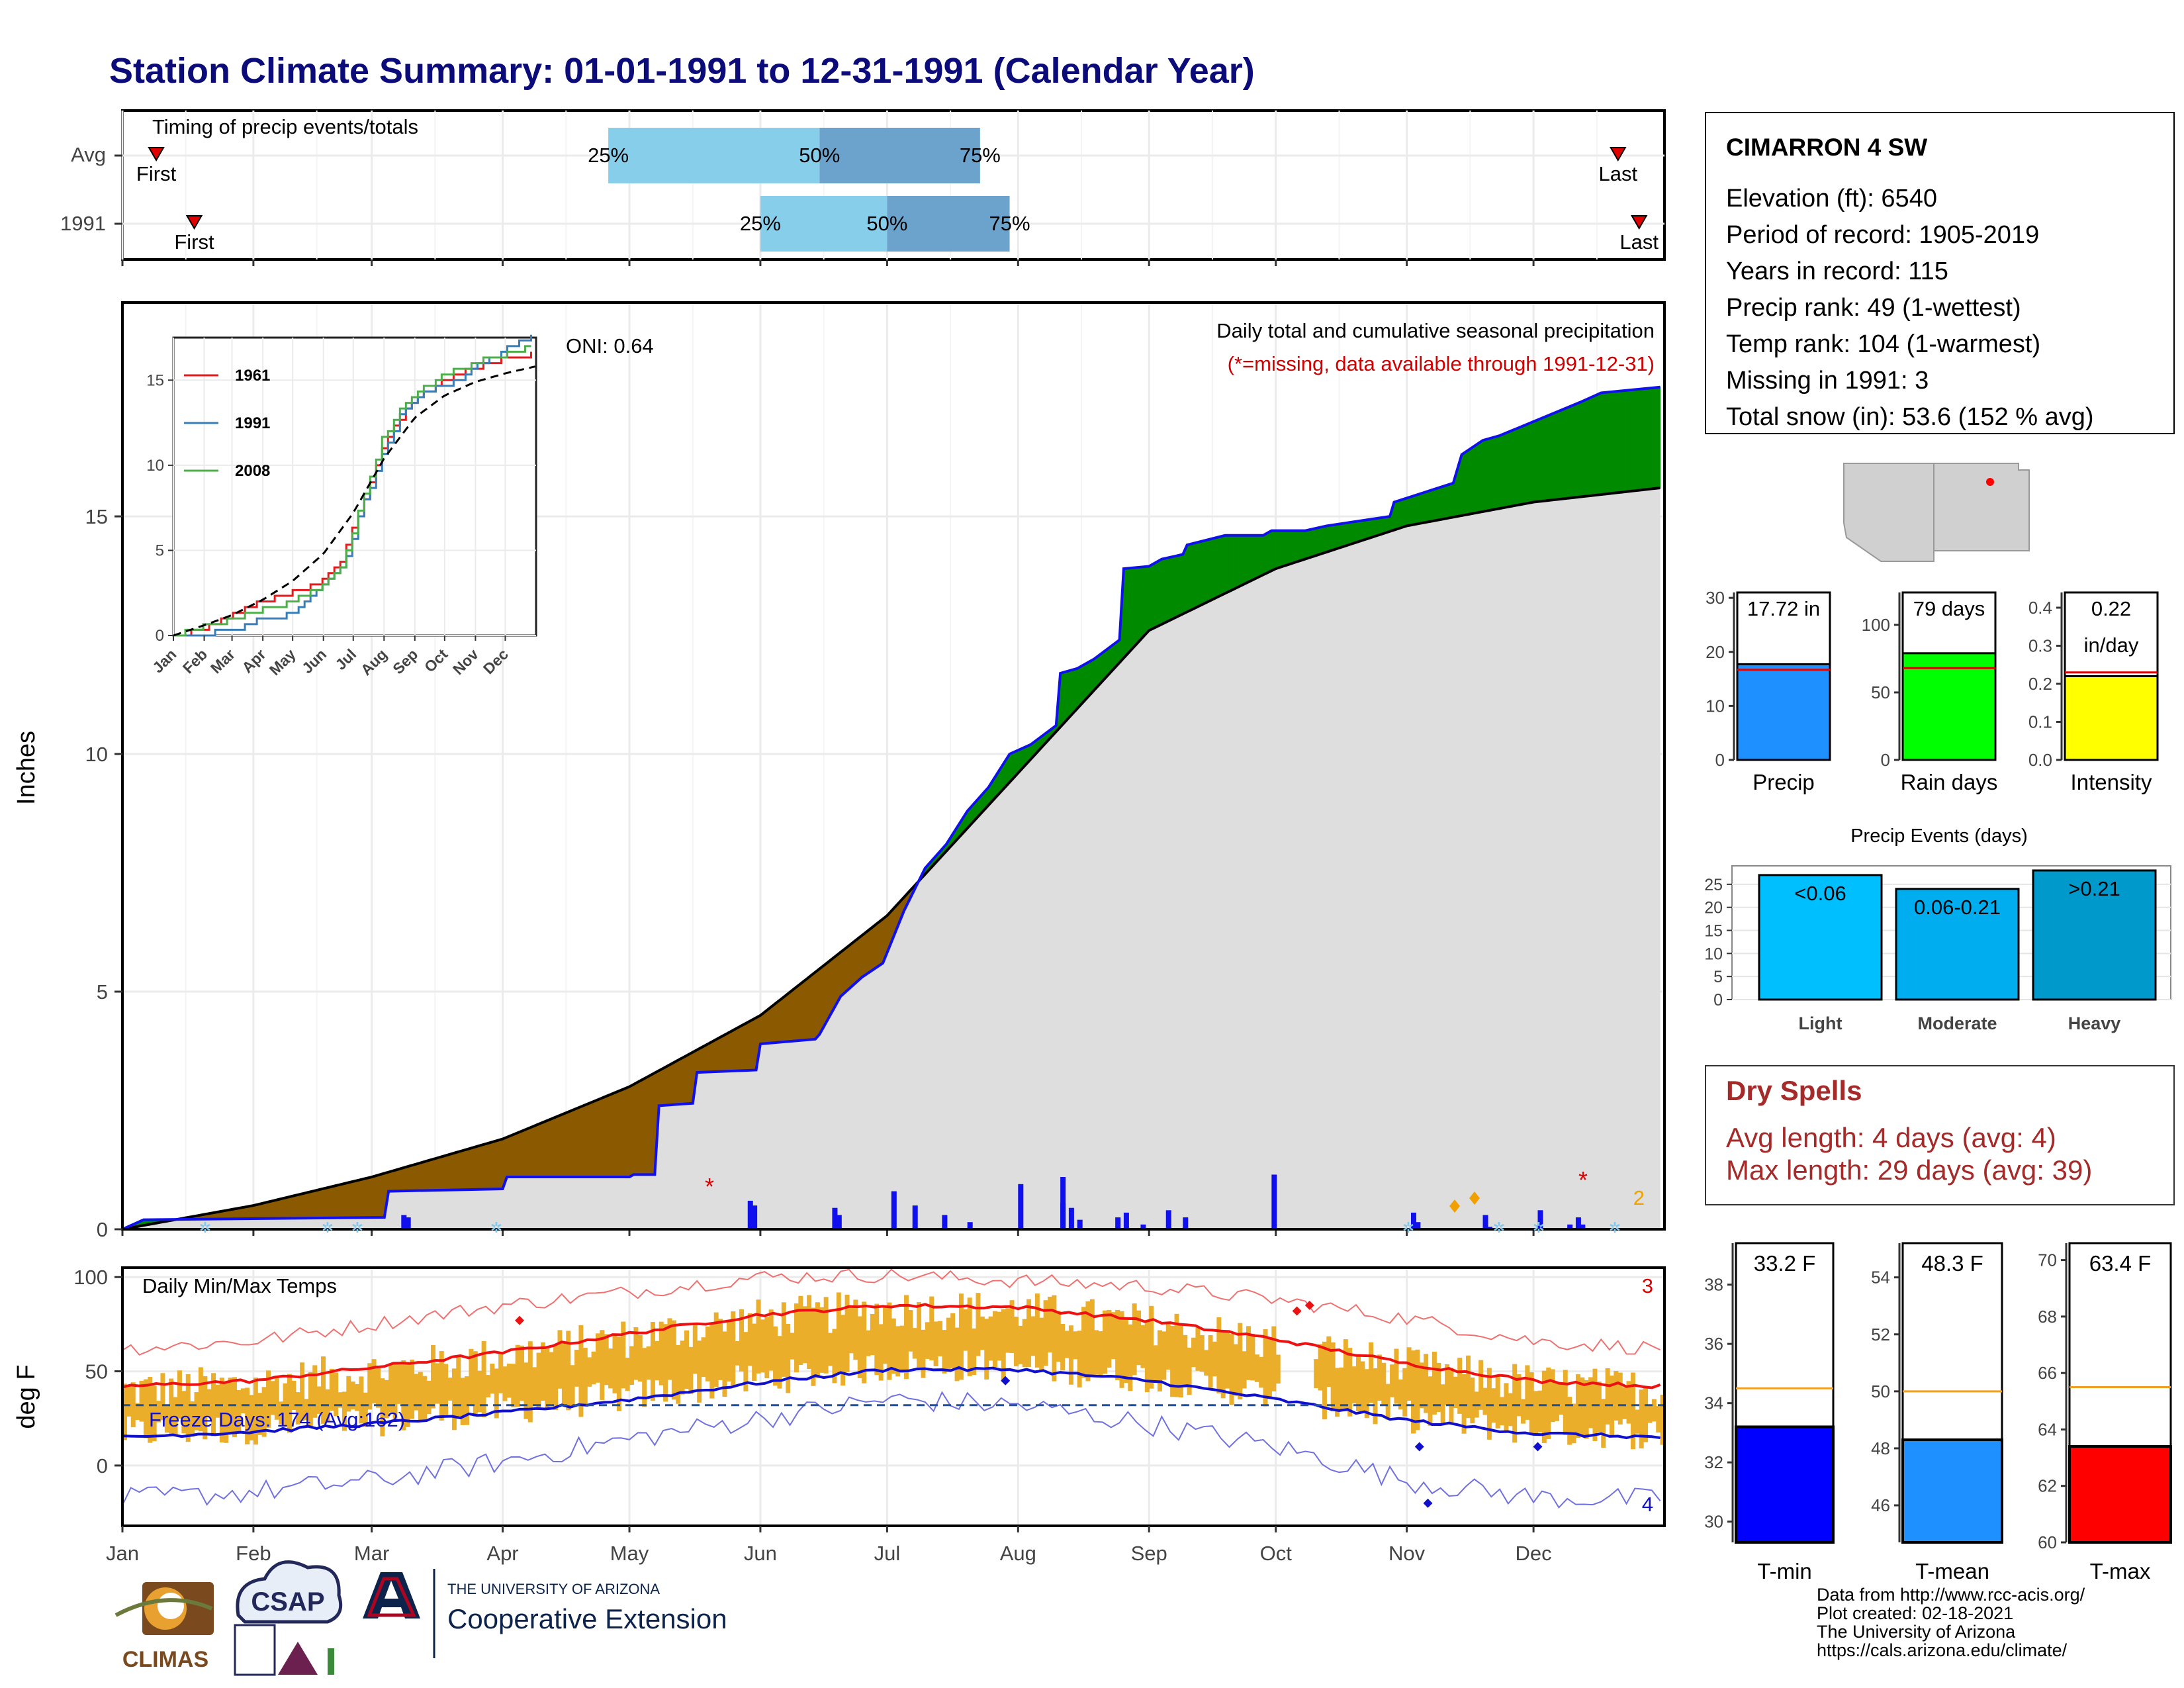 The width and height of the screenshot is (2184, 1688). What do you see at coordinates (1713, 1285) in the screenshot?
I see `temp-small-ytick-label: 38` at bounding box center [1713, 1285].